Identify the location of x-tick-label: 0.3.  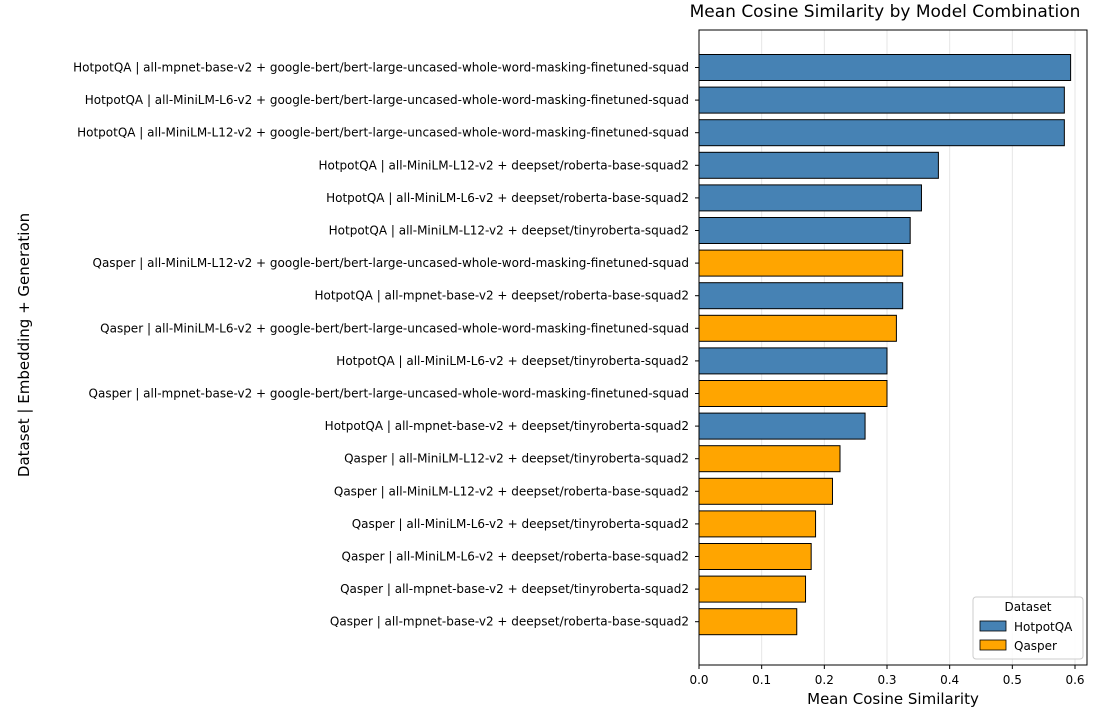
(886, 680).